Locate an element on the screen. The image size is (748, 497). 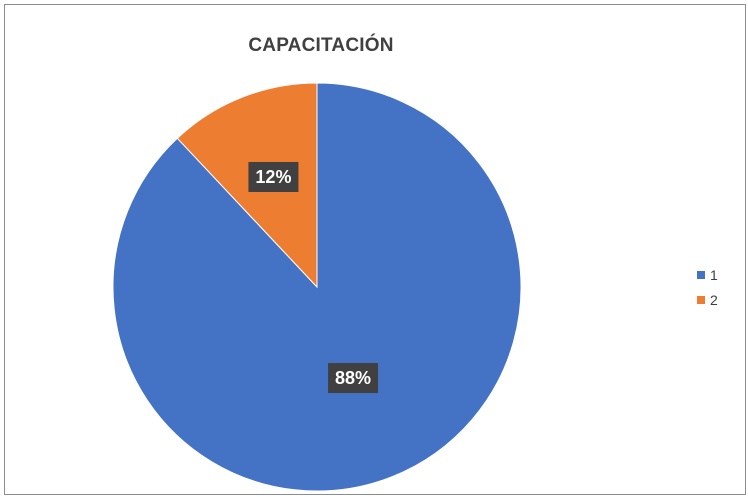
data-label-1: 88% is located at coordinates (353, 378).